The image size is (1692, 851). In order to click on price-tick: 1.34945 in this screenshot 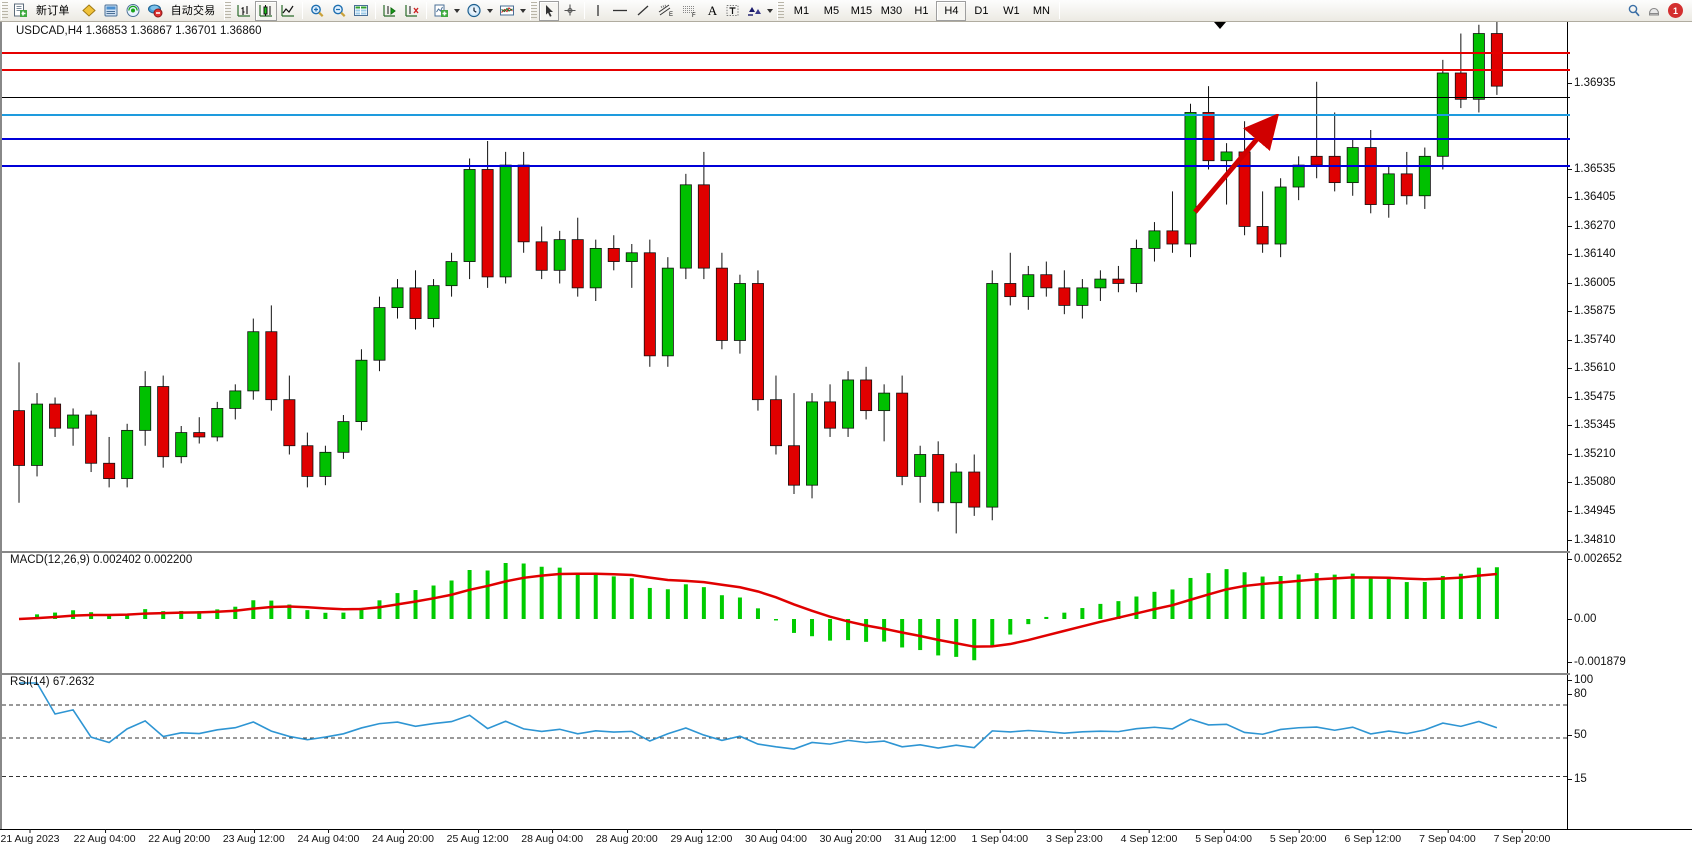, I will do `click(1592, 511)`.